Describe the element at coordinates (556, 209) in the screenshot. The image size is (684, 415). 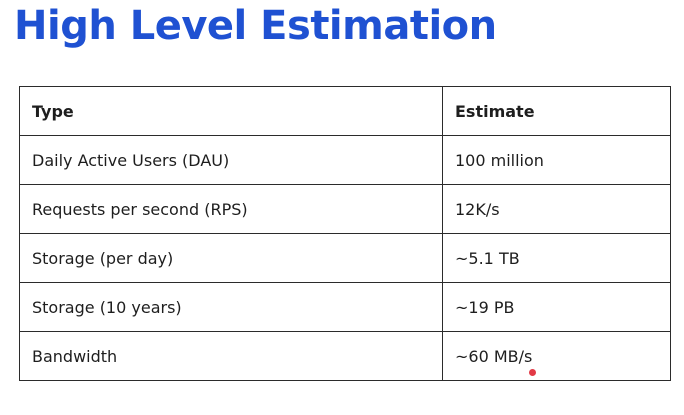
I see `estimate-cell: 12K/s` at that location.